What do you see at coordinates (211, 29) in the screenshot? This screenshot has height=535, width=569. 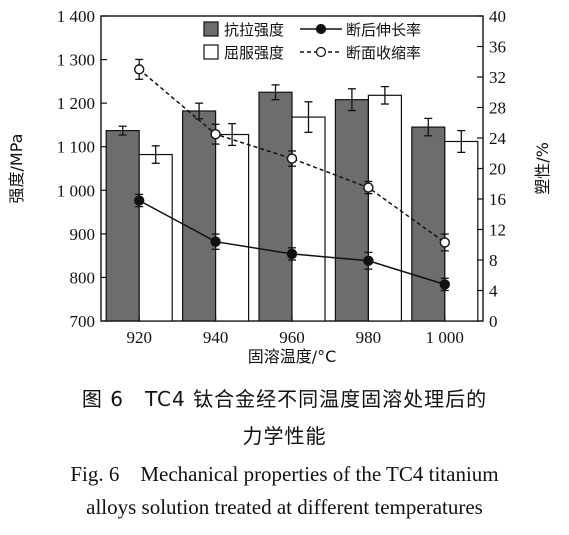 I see `legend-swatch-tensile` at bounding box center [211, 29].